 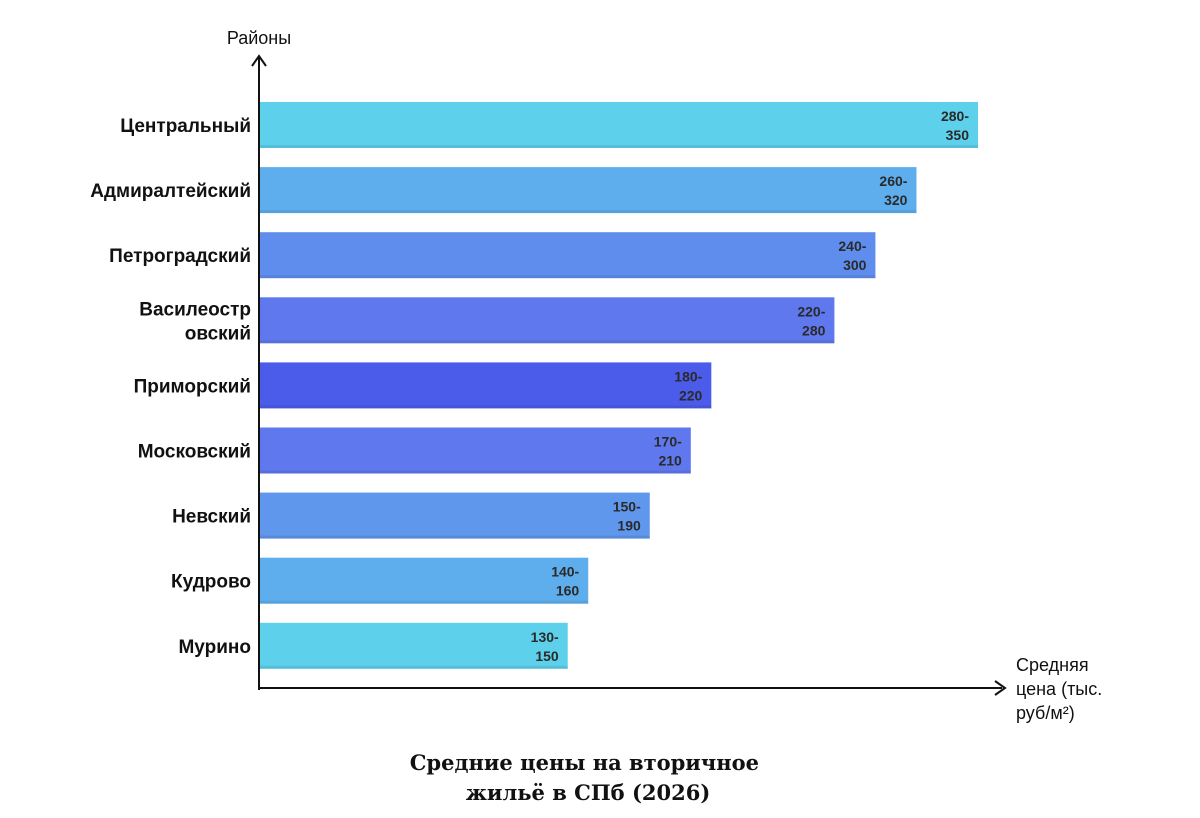 I want to click on category-label: Адмиралтейский, so click(x=170, y=191).